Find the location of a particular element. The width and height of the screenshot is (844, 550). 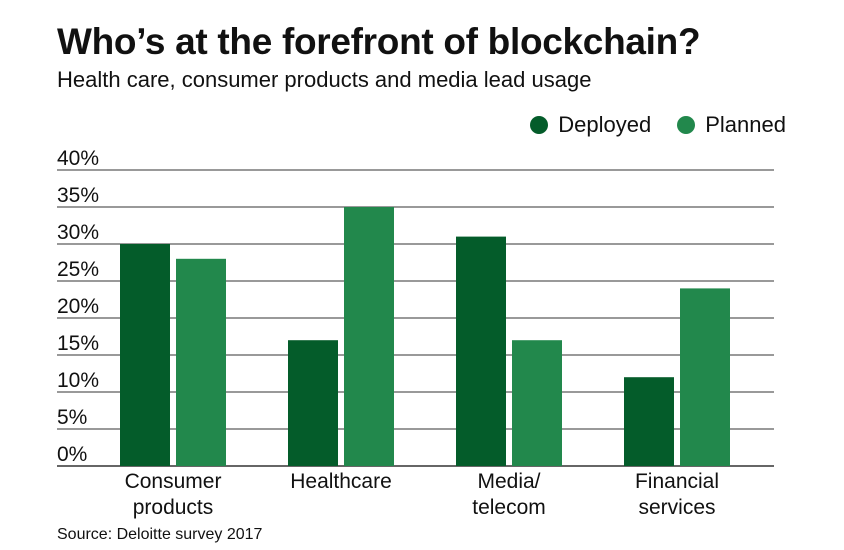

x-category-label: Consumer products is located at coordinates (173, 494).